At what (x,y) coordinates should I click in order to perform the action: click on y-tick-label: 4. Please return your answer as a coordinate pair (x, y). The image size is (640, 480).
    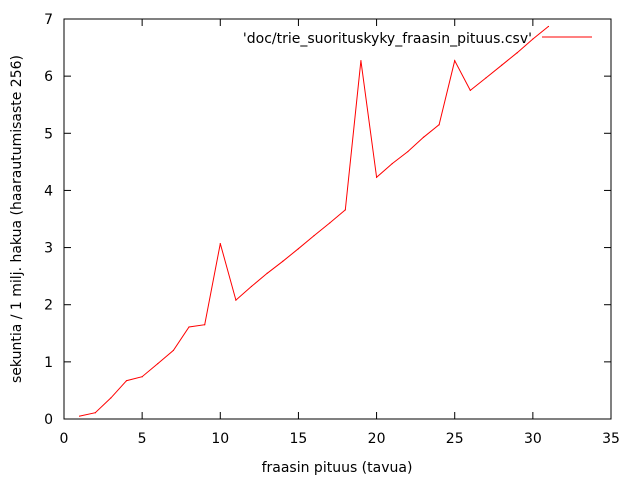
    Looking at the image, I should click on (48, 191).